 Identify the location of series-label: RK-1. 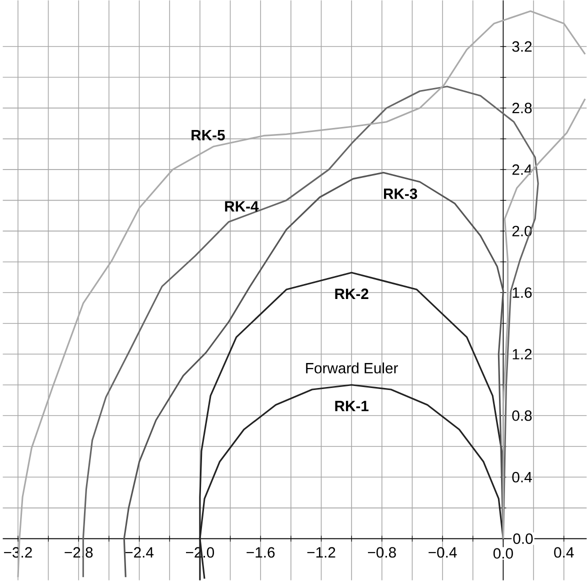
(351, 406).